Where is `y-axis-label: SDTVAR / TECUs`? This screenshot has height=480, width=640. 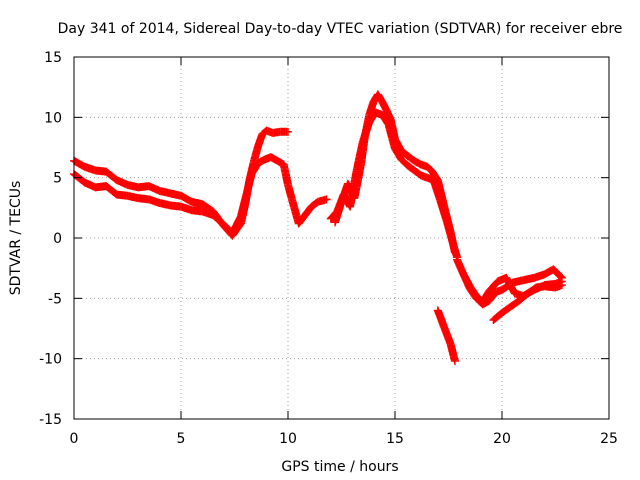
y-axis-label: SDTVAR / TECUs is located at coordinates (16, 238).